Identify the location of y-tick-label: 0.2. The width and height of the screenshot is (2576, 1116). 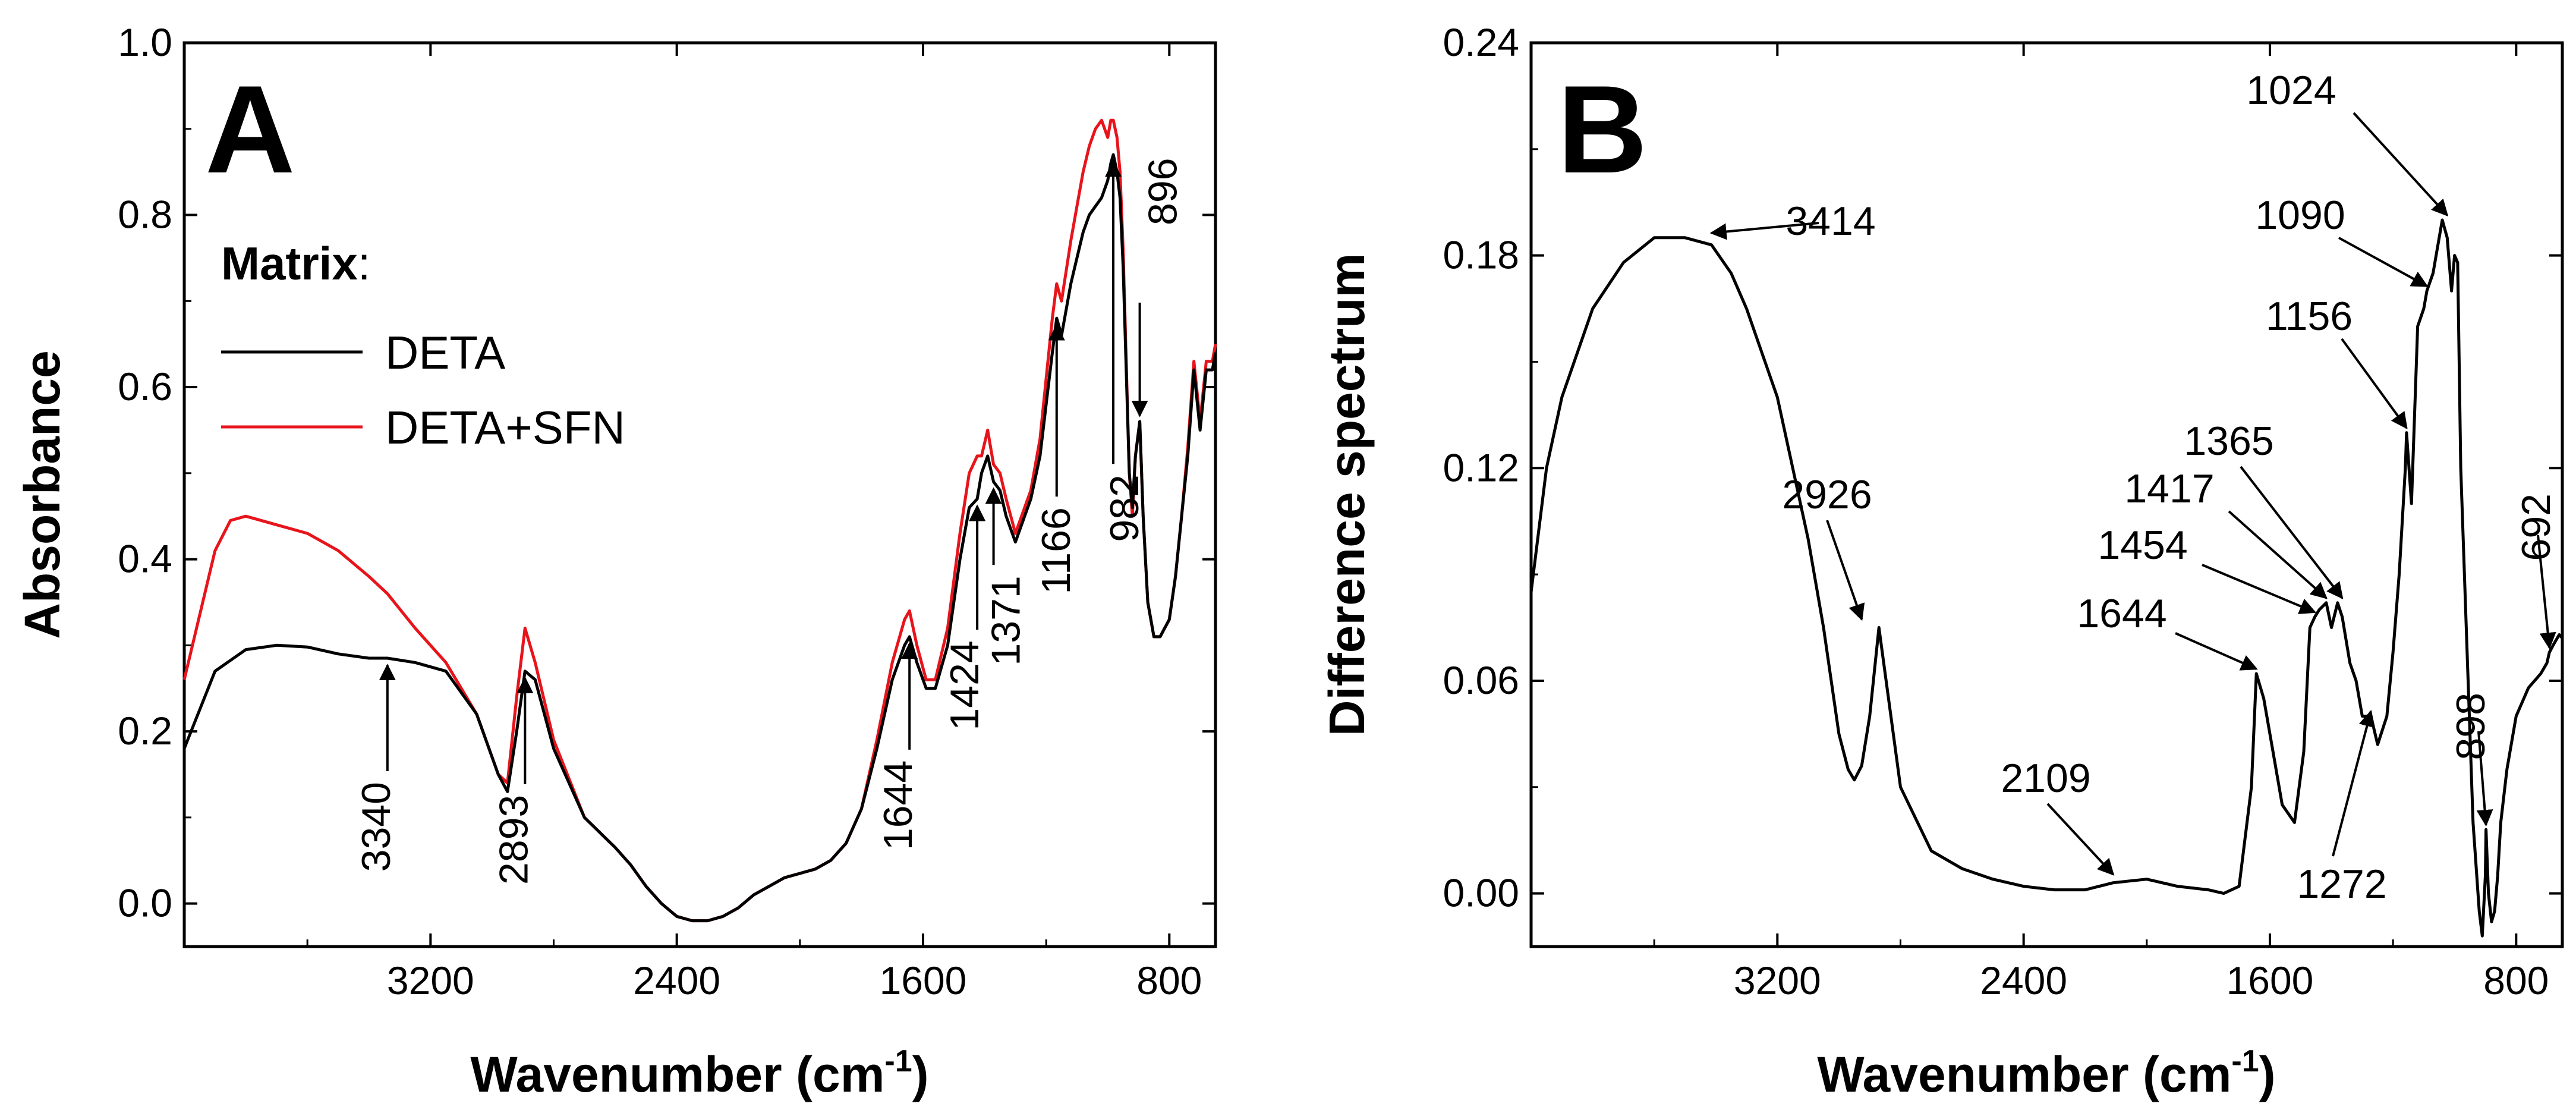
(145, 731).